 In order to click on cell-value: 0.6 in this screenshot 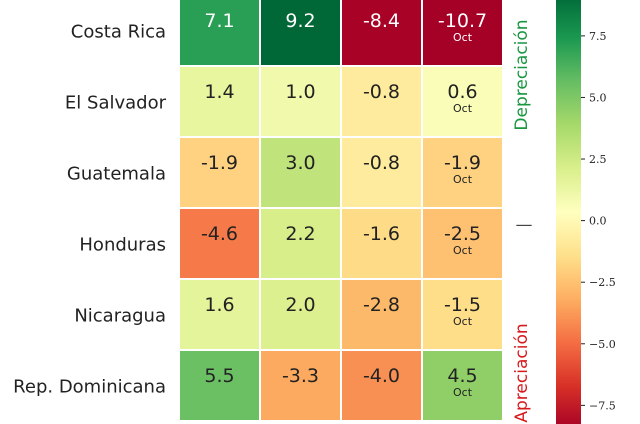, I will do `click(462, 92)`.